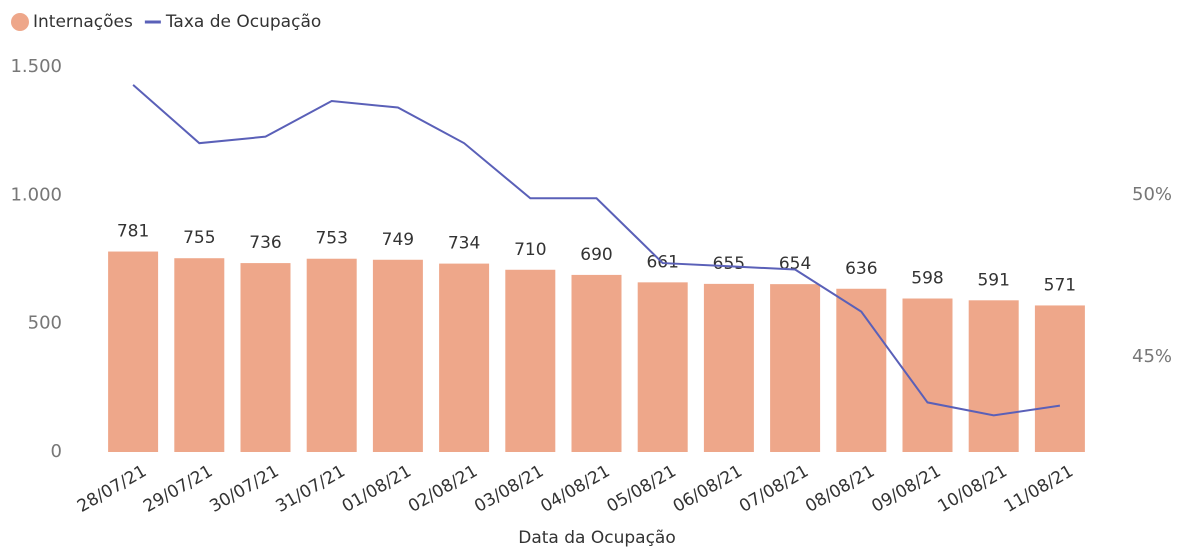 This screenshot has width=1180, height=550. I want to click on data-label: 710, so click(530, 250).